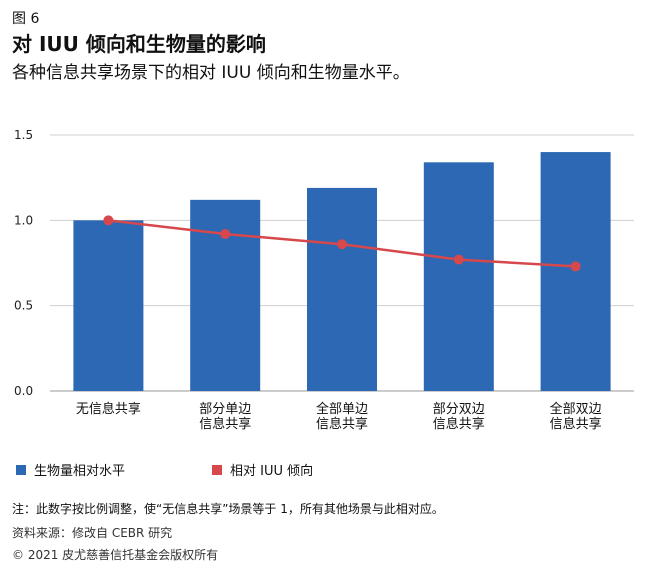  I want to click on y-tick-label: 1.0, so click(23, 220).